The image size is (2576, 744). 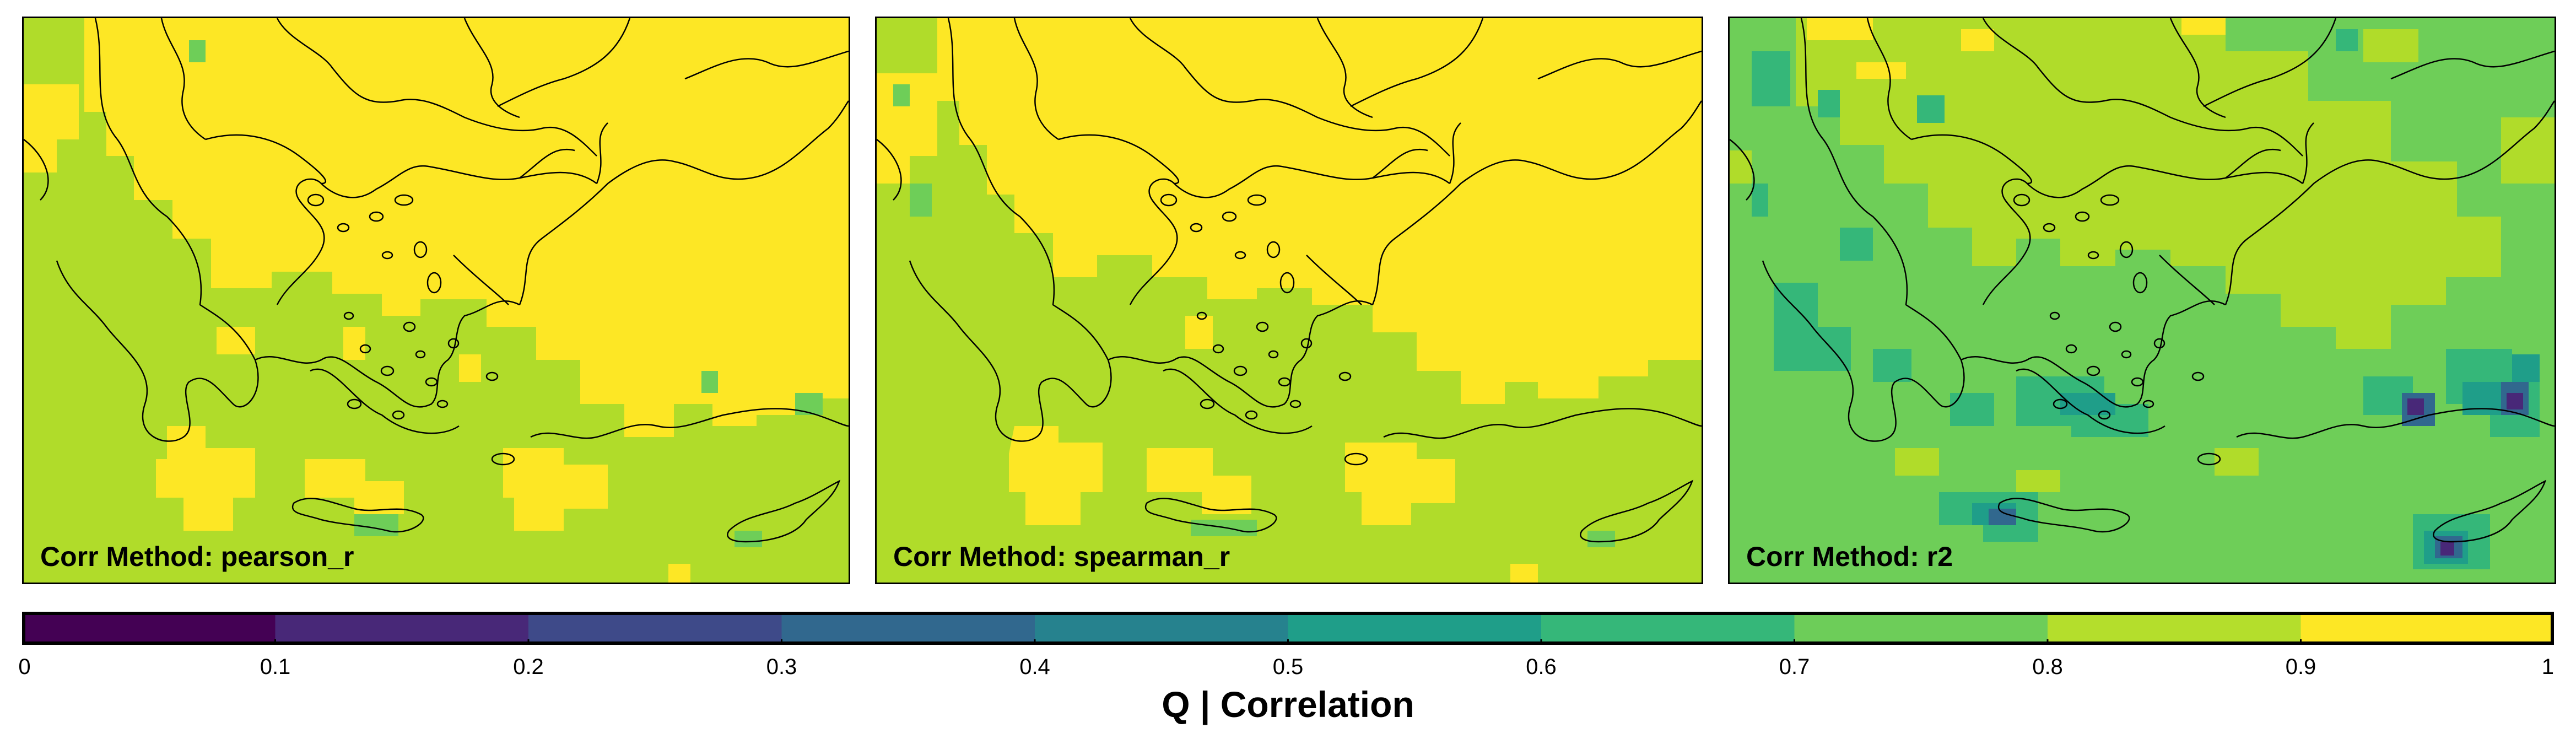 I want to click on colorbar-tick-label: 0.9, so click(x=2300, y=667).